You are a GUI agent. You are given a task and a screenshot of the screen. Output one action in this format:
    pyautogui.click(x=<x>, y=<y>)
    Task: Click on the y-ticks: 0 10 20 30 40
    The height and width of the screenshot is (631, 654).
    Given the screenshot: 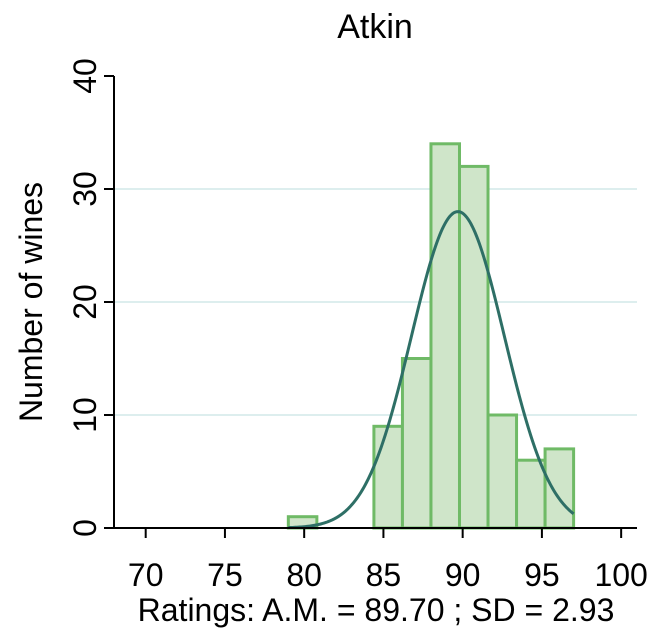 What is the action you would take?
    pyautogui.click(x=90, y=297)
    